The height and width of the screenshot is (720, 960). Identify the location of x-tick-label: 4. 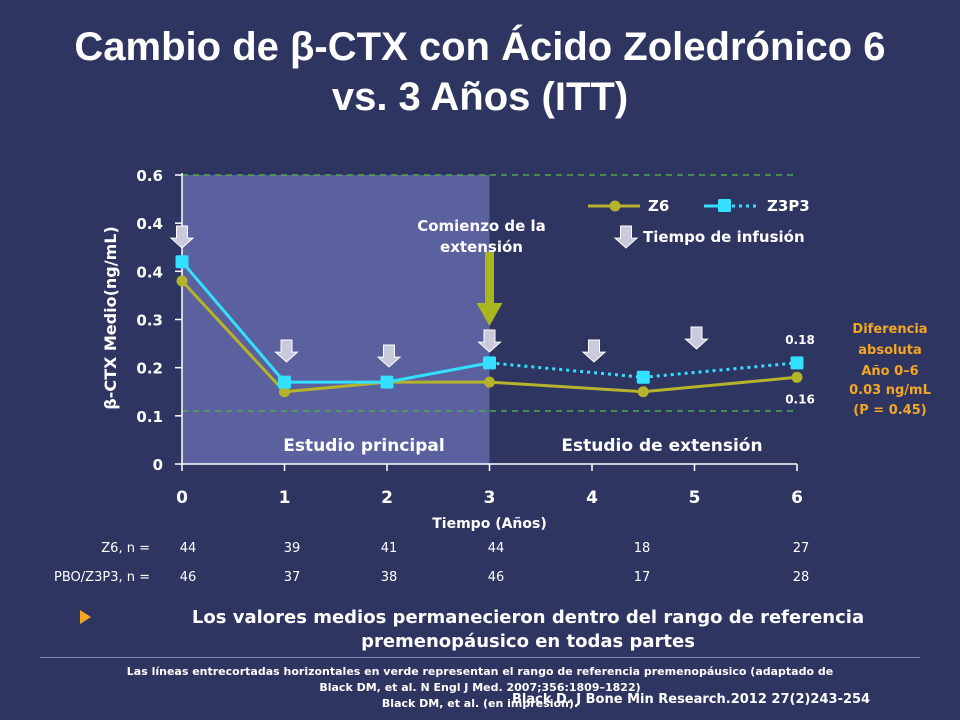
(592, 498).